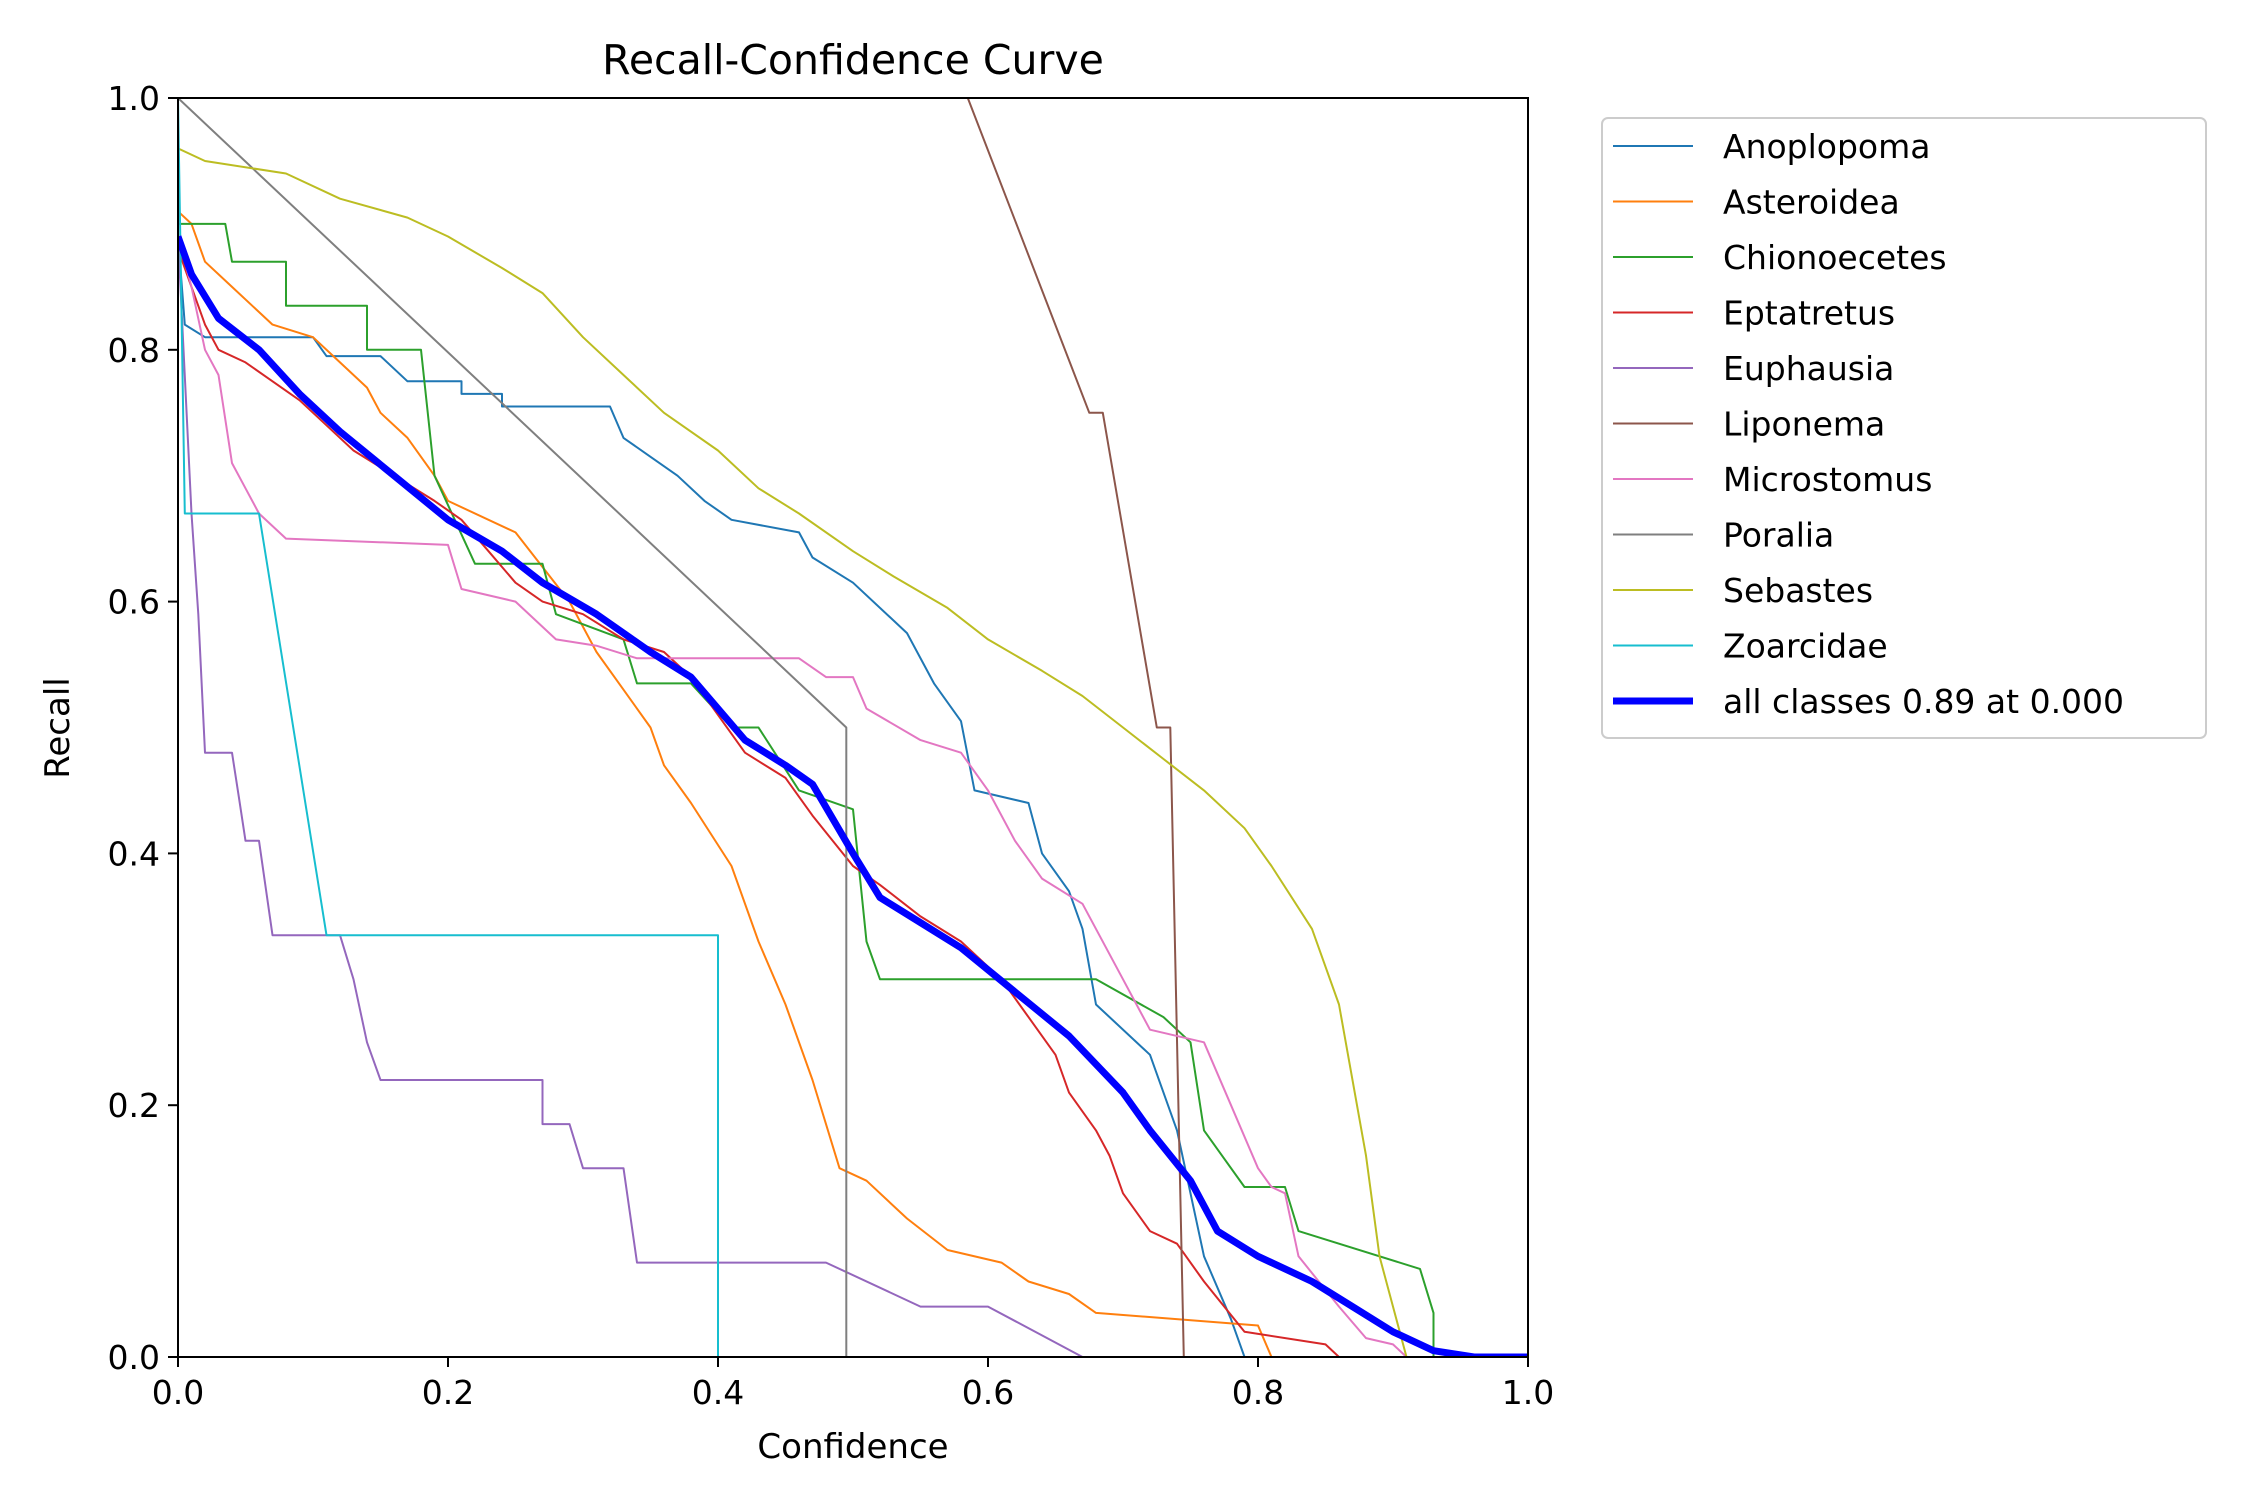 This screenshot has width=2250, height=1500. Describe the element at coordinates (1258, 1392) in the screenshot. I see `x-tick-label: 0.8` at that location.